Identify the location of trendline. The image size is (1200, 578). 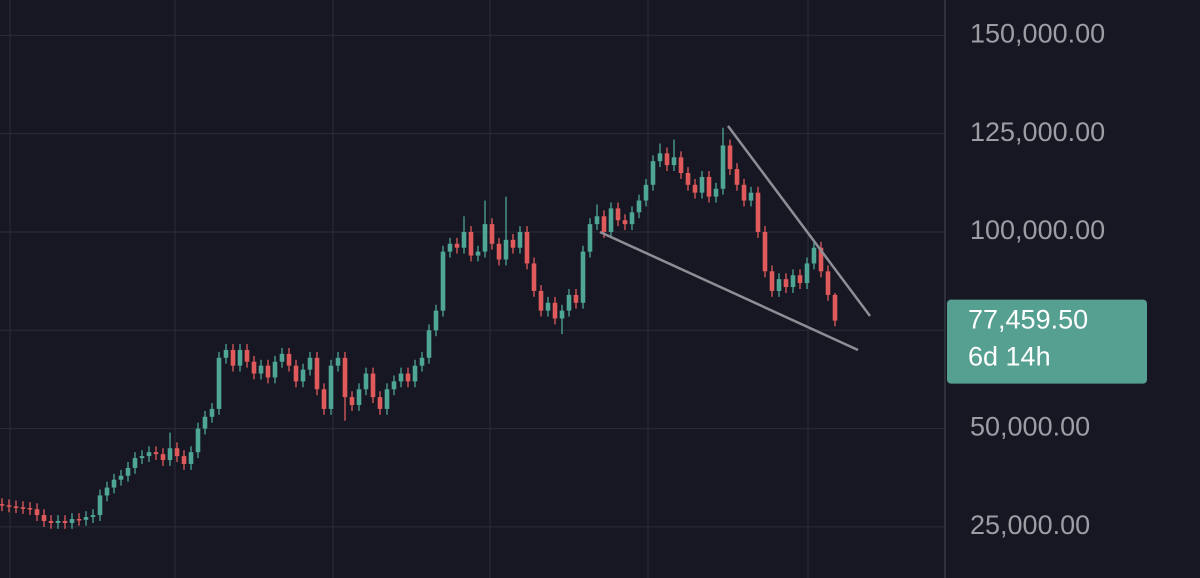
(799, 221).